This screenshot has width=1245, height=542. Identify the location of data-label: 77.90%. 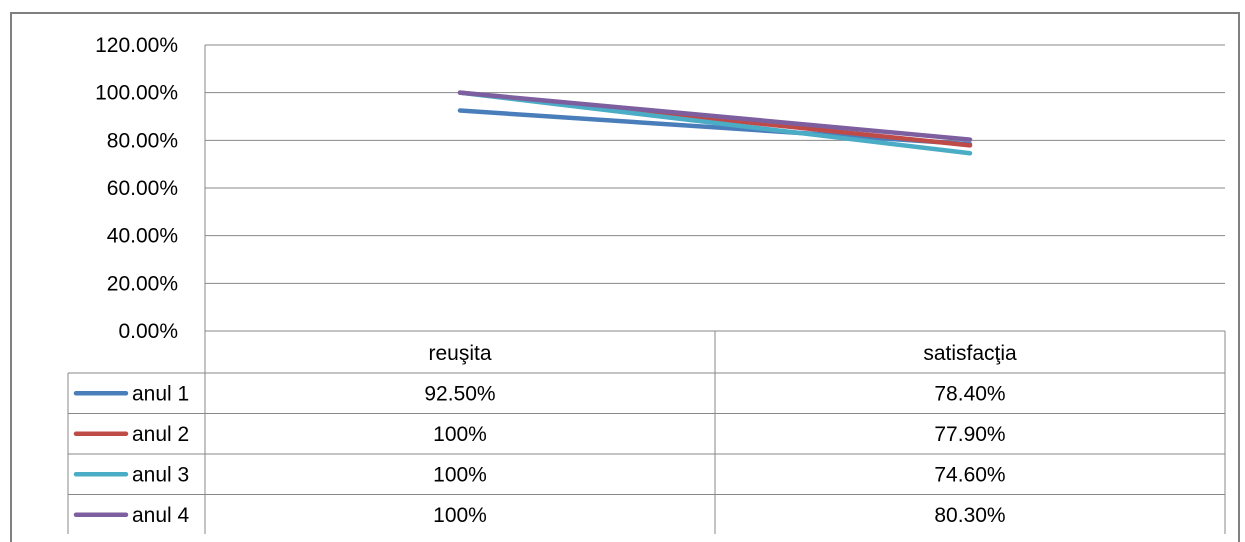
(969, 434).